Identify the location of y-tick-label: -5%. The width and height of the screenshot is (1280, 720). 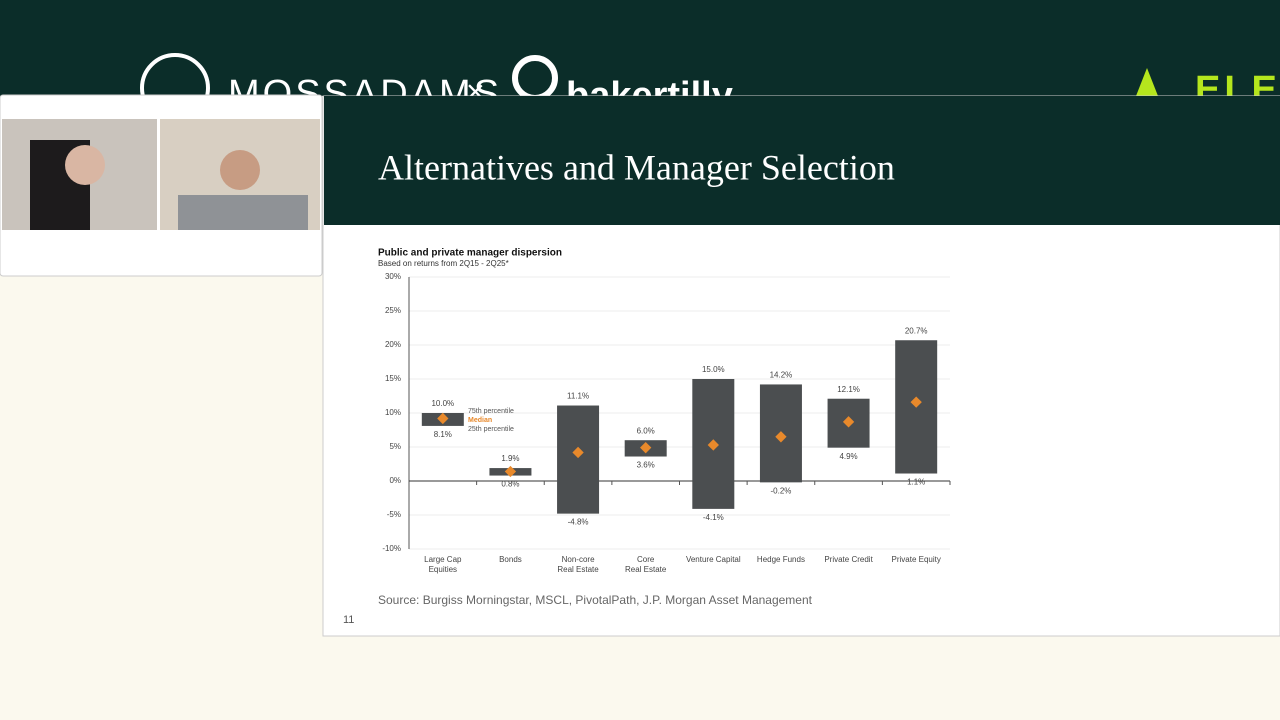
(394, 514).